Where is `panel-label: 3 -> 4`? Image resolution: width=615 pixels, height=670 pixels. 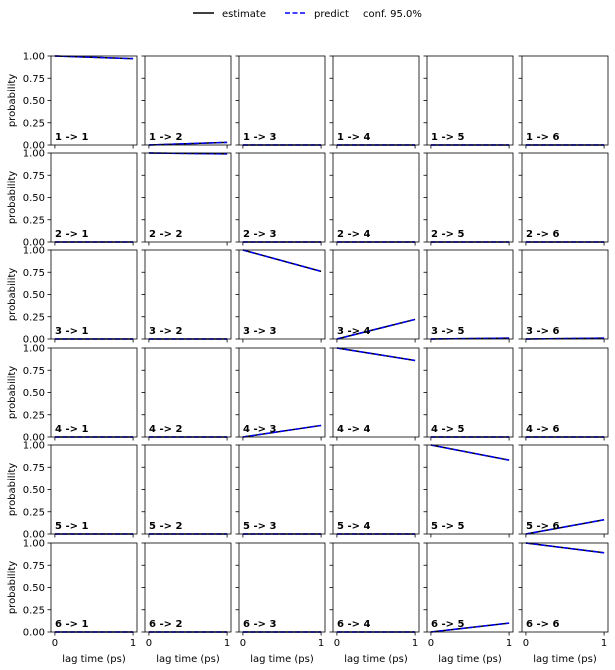
panel-label: 3 -> 4 is located at coordinates (353, 331).